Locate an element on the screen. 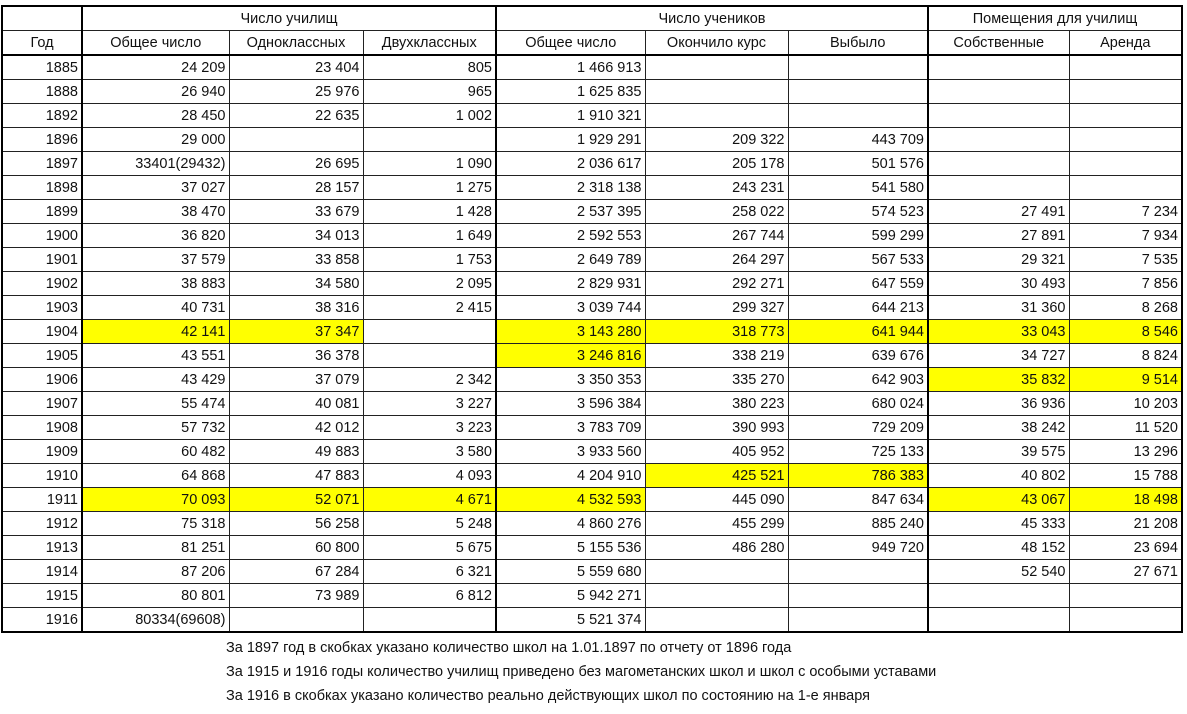 This screenshot has height=714, width=1187. cell-schools-total: 38 470 is located at coordinates (155, 211).